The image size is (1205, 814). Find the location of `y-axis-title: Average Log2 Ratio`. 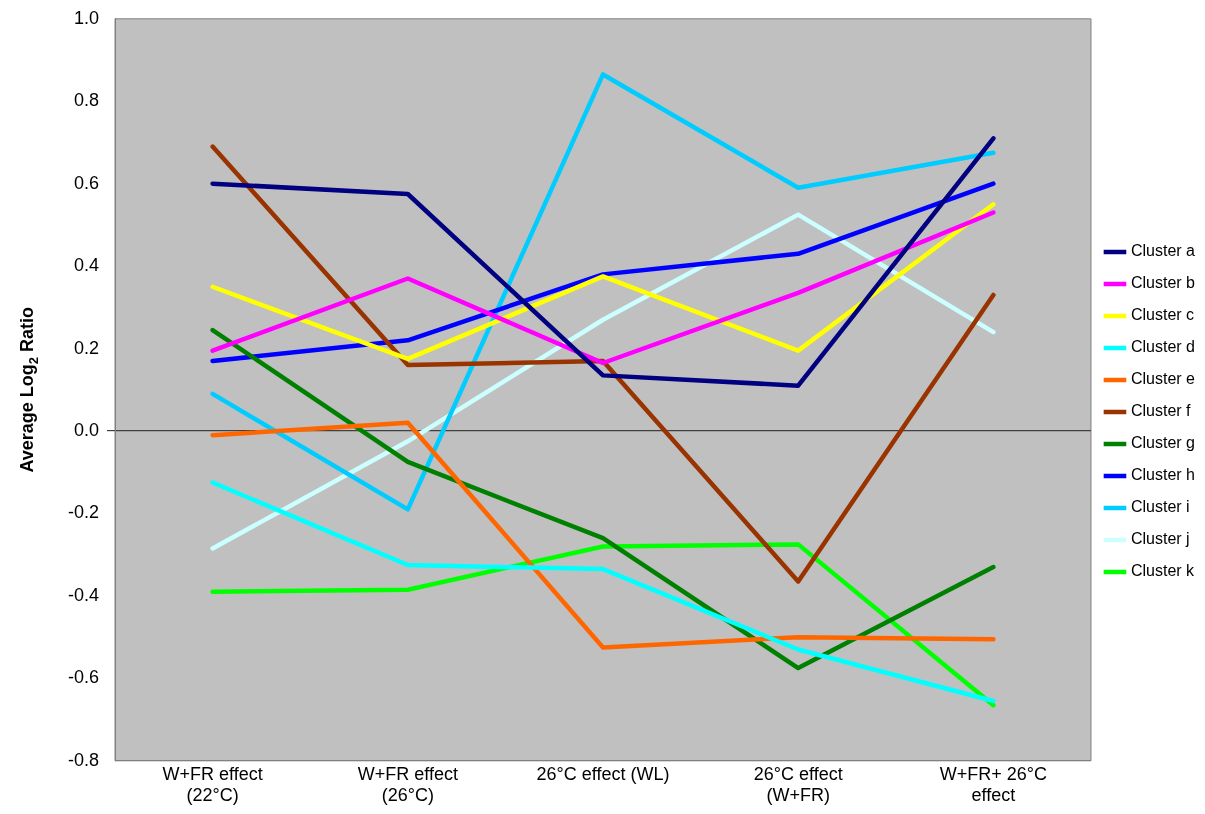

y-axis-title: Average Log2 Ratio is located at coordinates (28, 389).